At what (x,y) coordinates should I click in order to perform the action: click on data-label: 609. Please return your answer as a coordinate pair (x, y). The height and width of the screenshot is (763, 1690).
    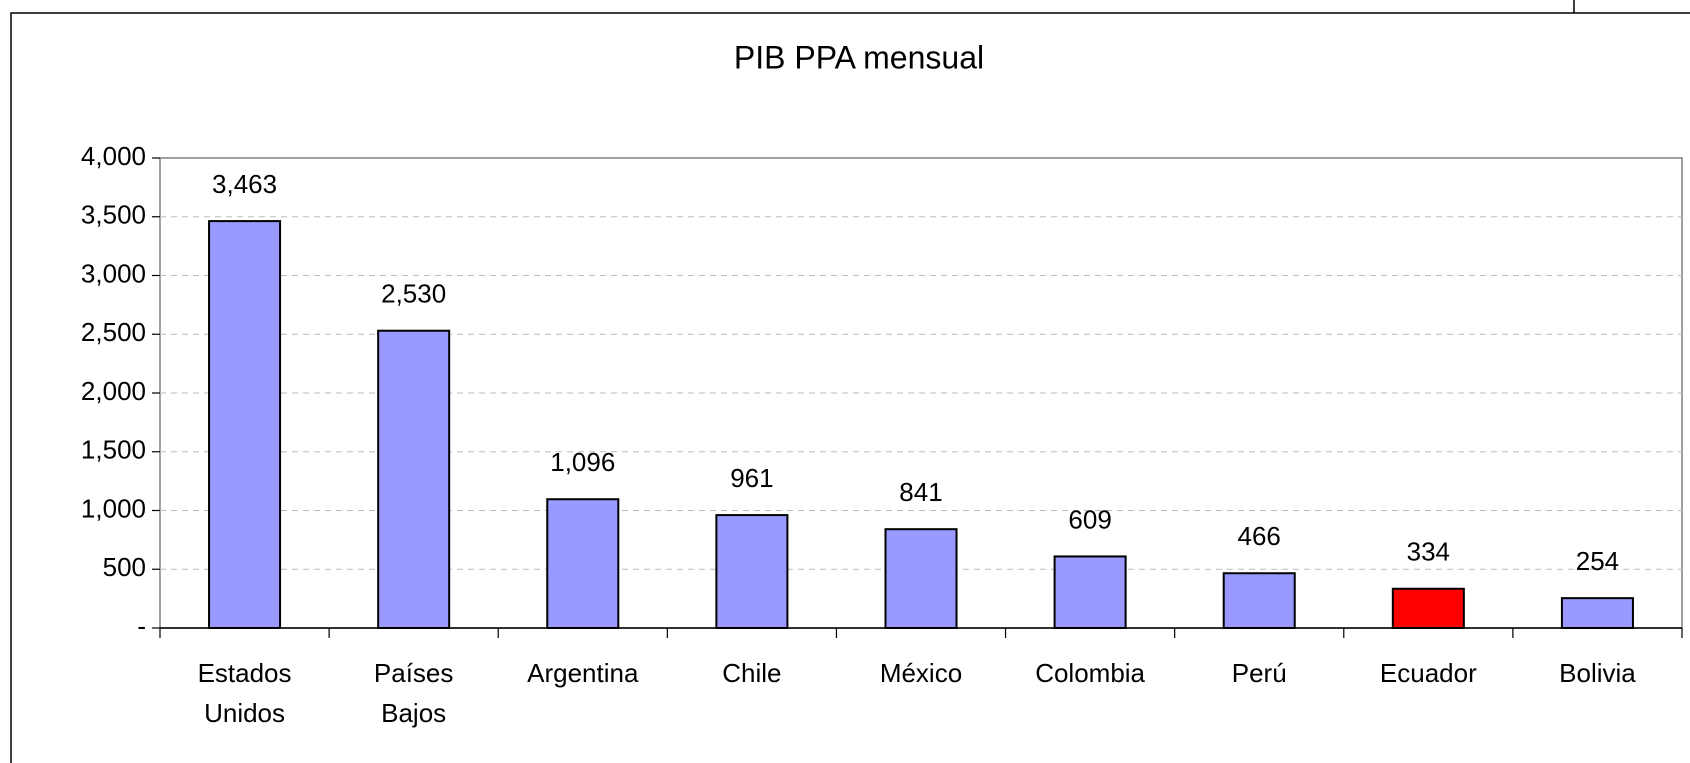
    Looking at the image, I should click on (1089, 519).